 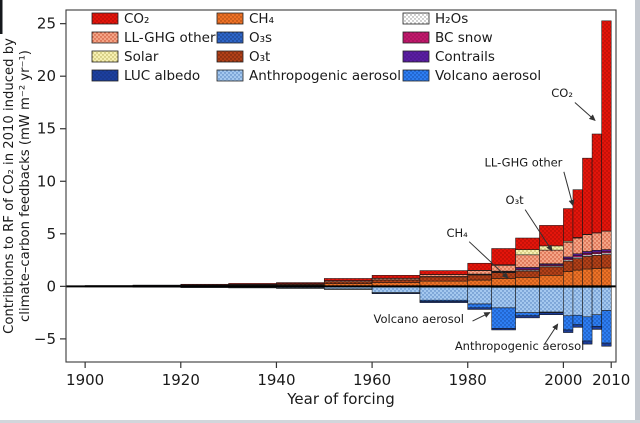 I want to click on annotation-label: CO₂, so click(x=562, y=93).